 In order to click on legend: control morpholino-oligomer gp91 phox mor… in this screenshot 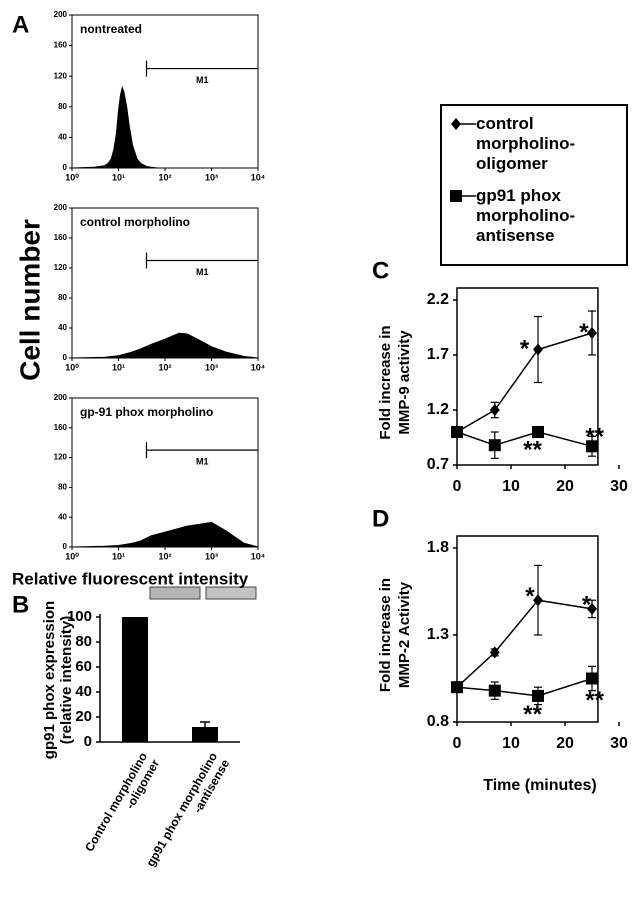, I will do `click(534, 185)`.